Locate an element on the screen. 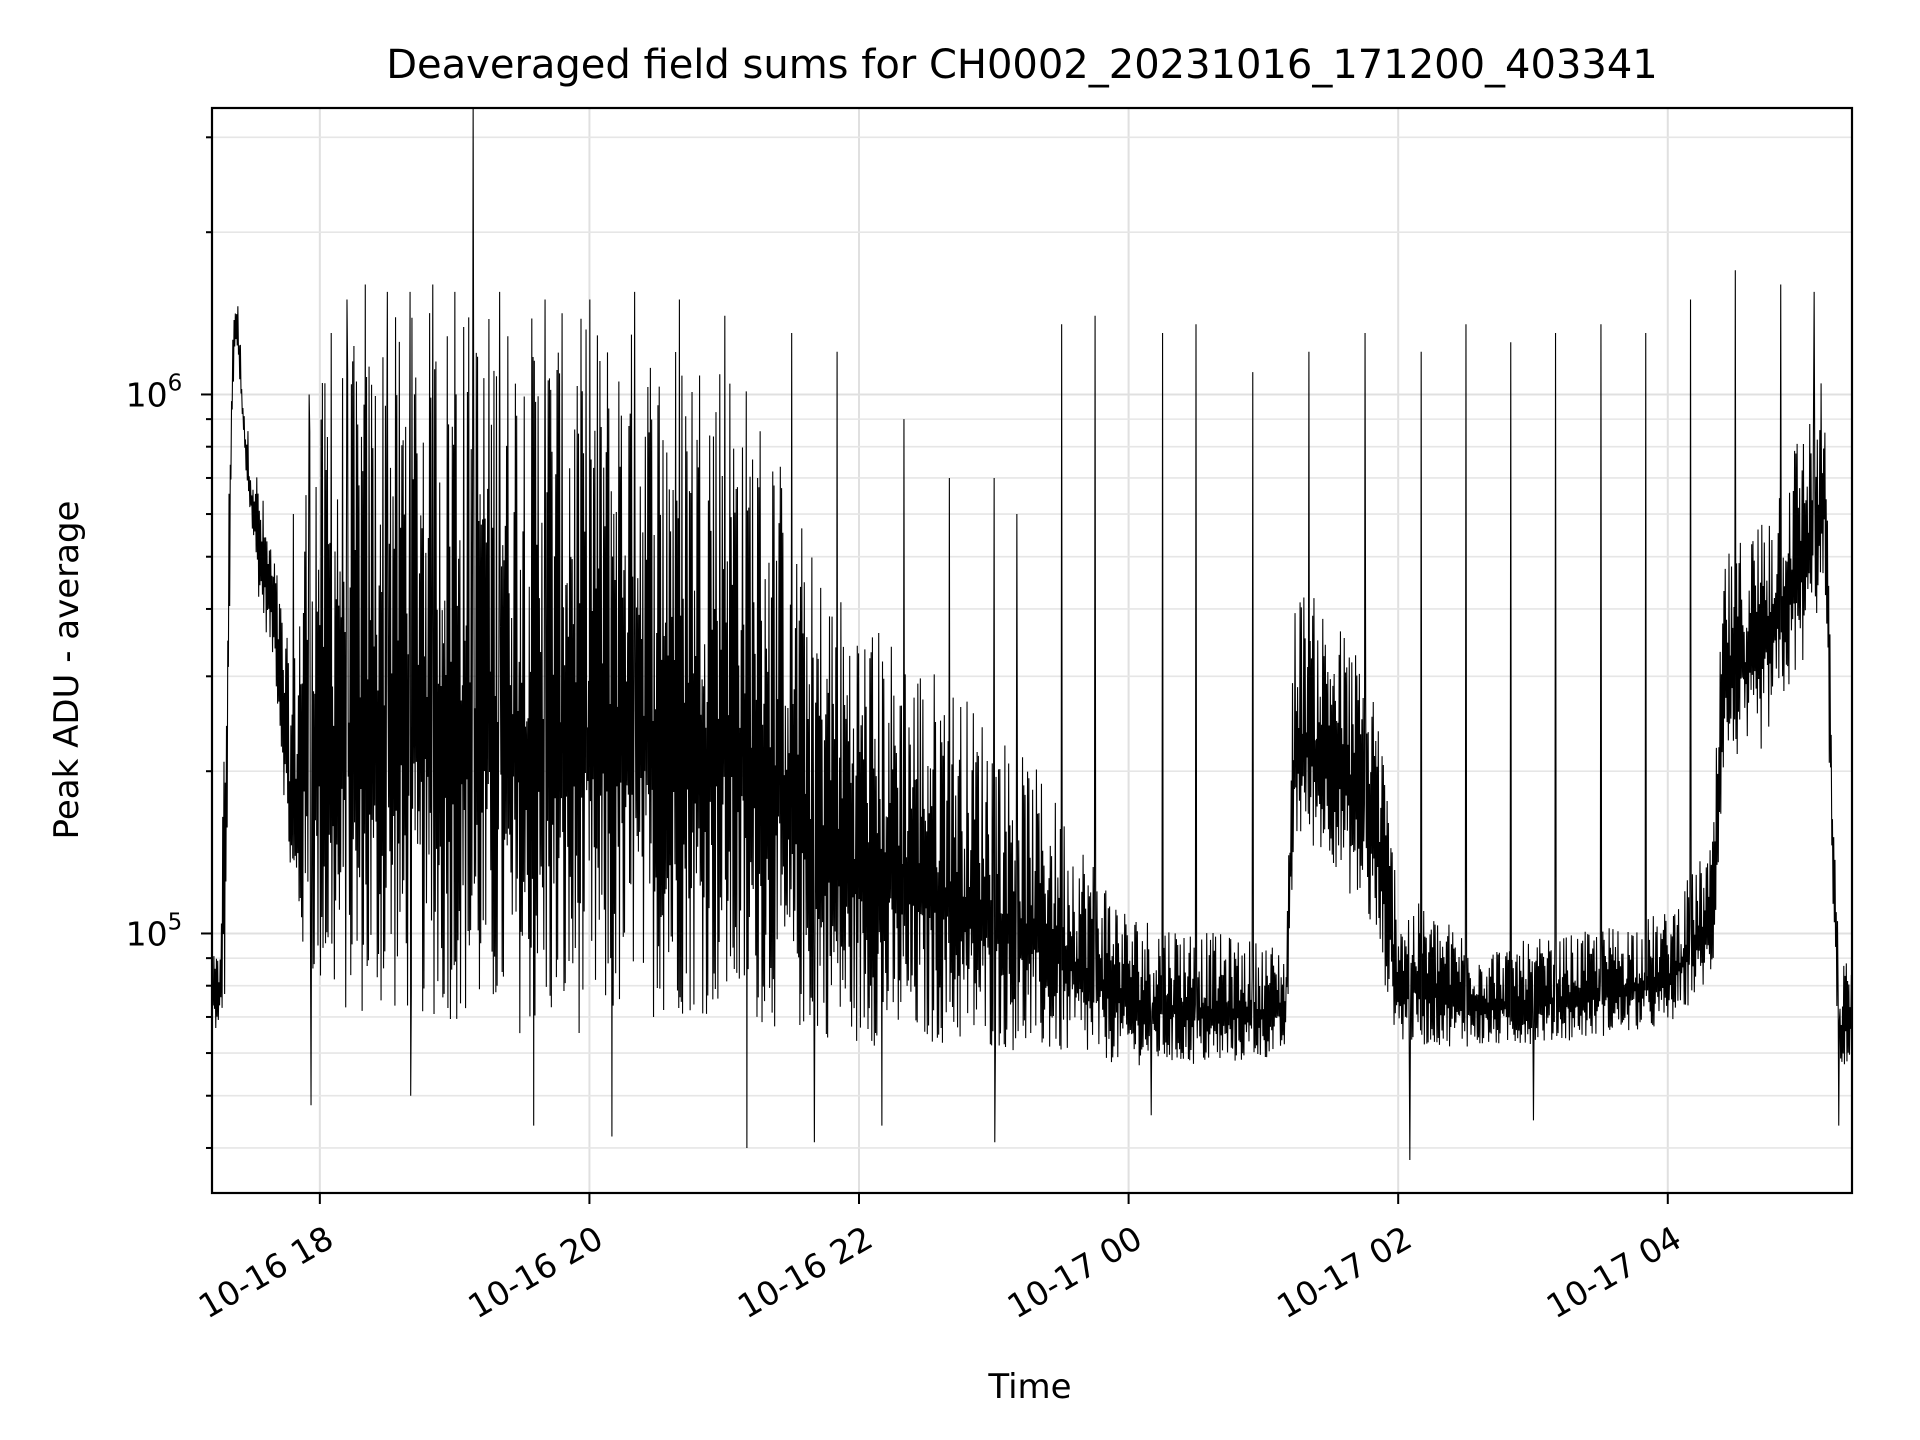  y-tick-exponent: 5 is located at coordinates (175, 922).